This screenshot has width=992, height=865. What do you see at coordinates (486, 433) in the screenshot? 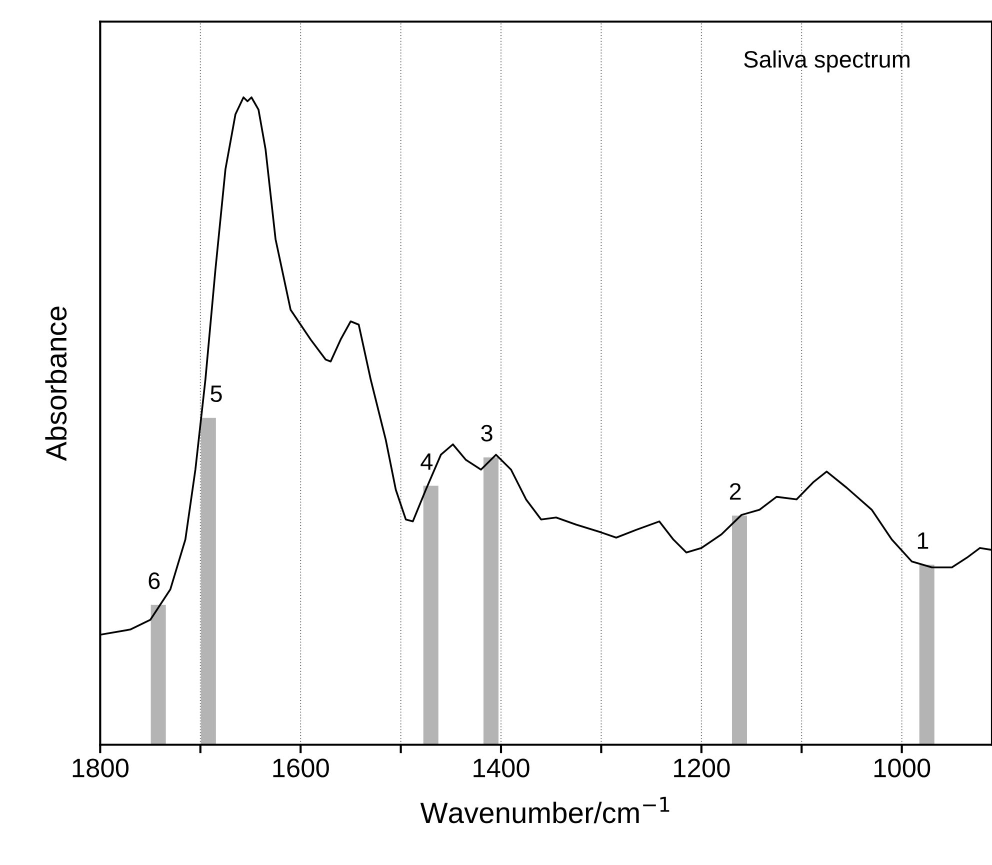
I see `annotation: 3` at bounding box center [486, 433].